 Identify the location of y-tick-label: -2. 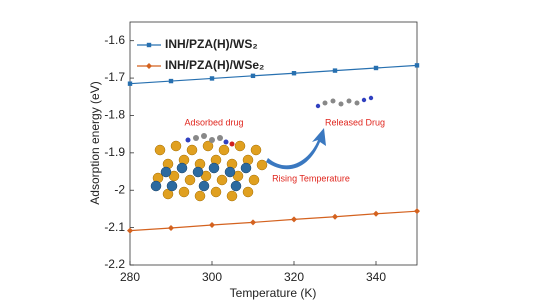
(119, 189).